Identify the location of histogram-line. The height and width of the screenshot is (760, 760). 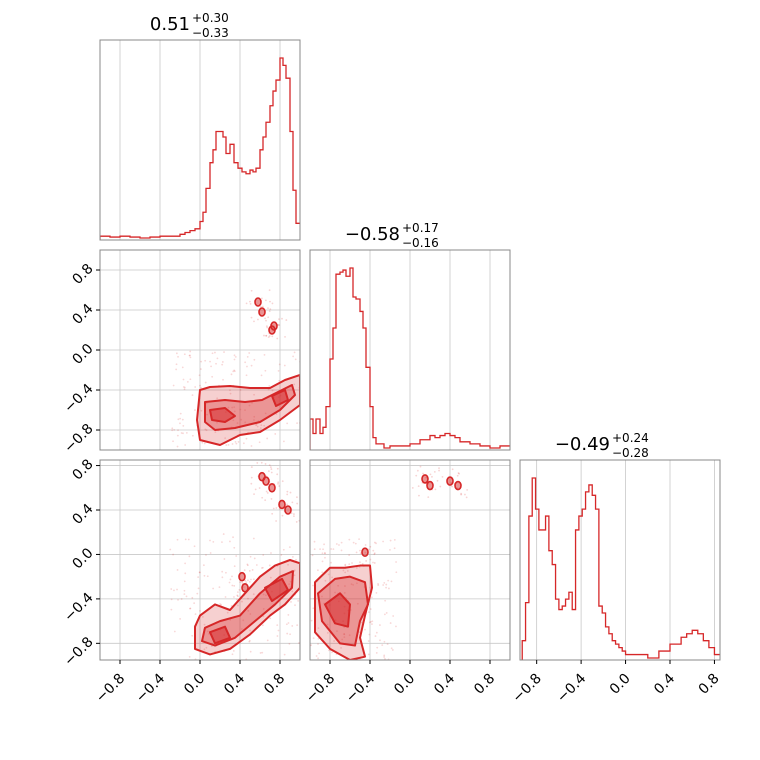
(410, 358).